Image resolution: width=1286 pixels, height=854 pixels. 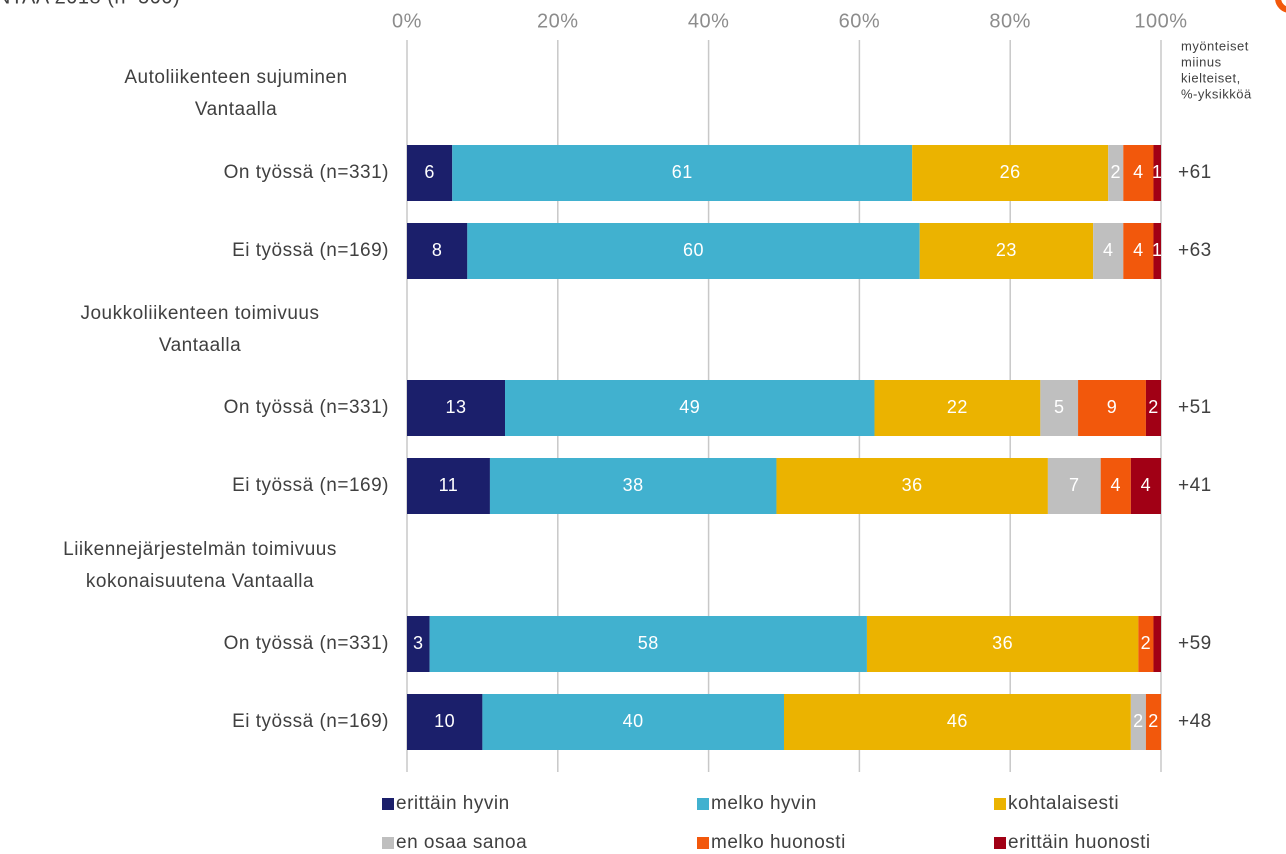 I want to click on data-label: 9, so click(x=1112, y=407).